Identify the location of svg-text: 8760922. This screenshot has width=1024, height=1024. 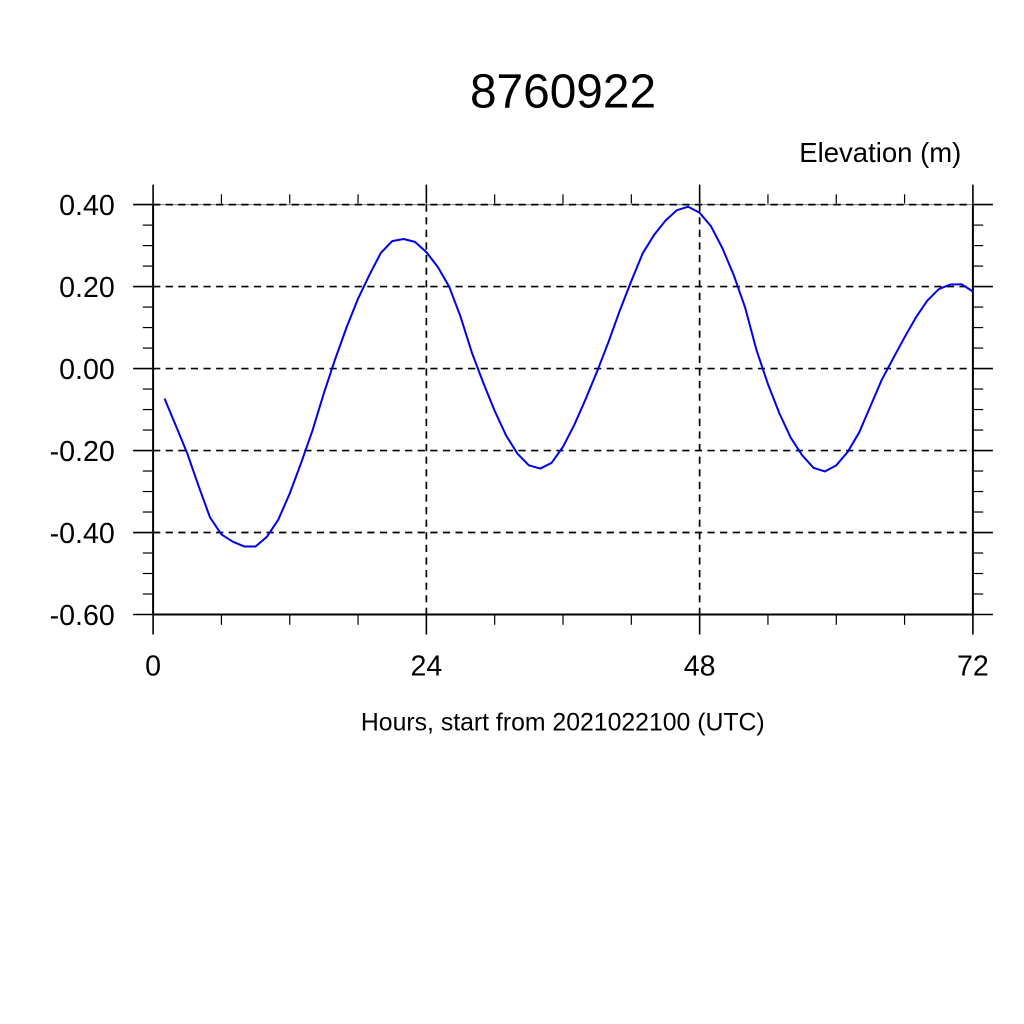
(563, 91).